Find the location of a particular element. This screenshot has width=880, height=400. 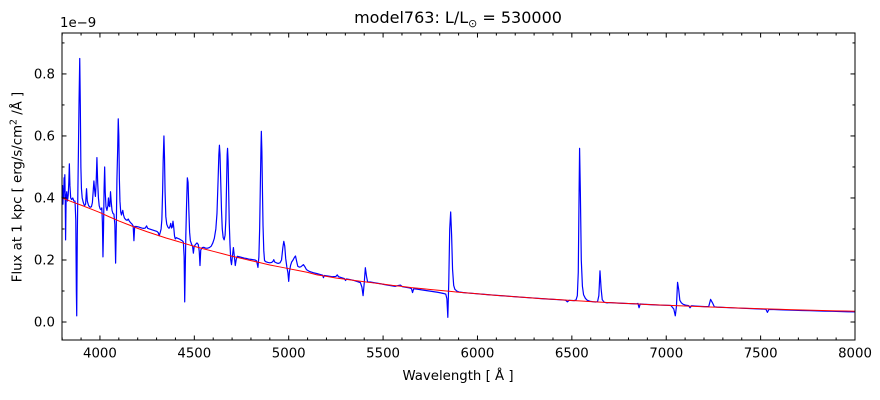

y-tick-label-0.8: 0.8 is located at coordinates (44, 74).